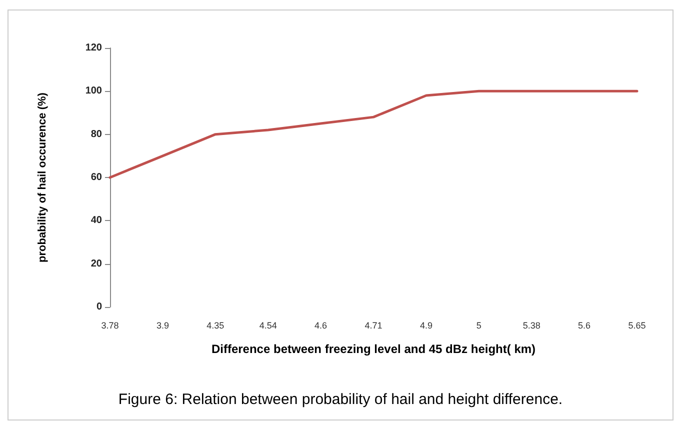  Describe the element at coordinates (96, 220) in the screenshot. I see `y-tick-label: 40` at that location.